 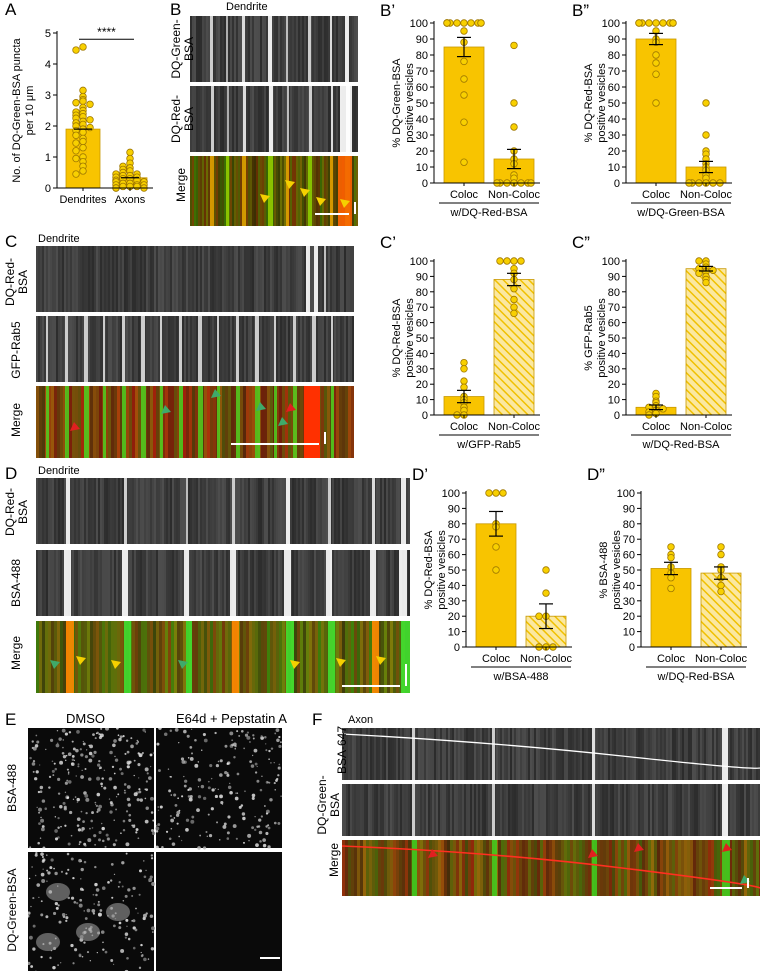 What do you see at coordinates (48, 96) in the screenshot?
I see `y-tick-label: 3` at bounding box center [48, 96].